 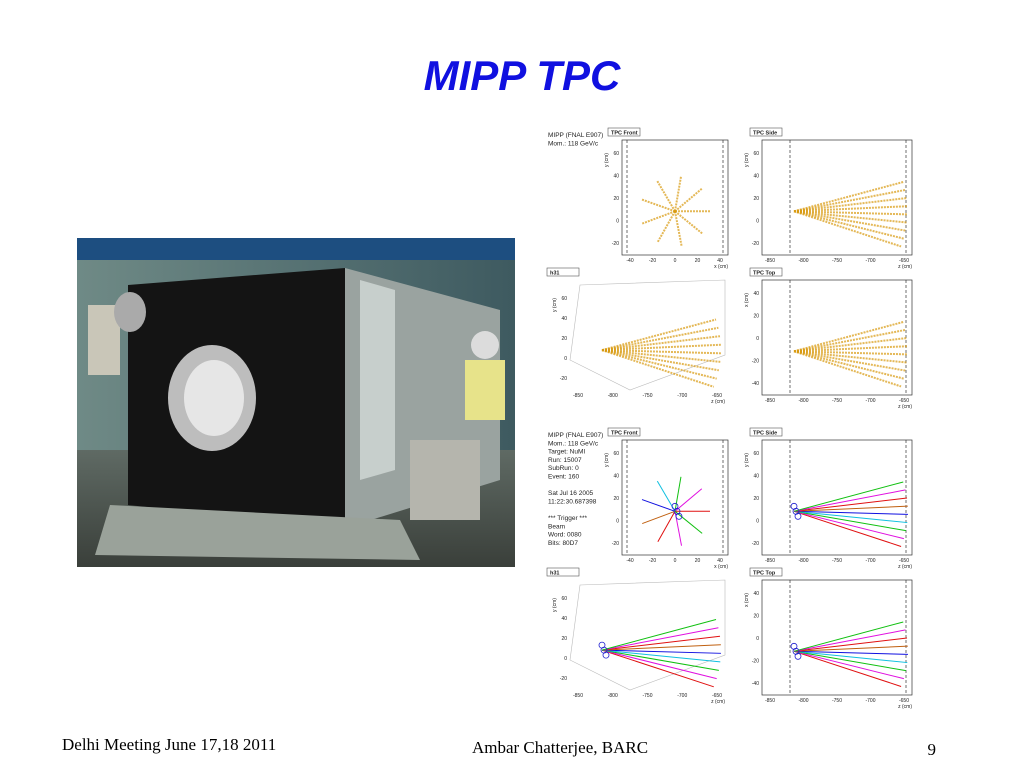 I want to click on info-line: Word: 0080, so click(x=565, y=535).